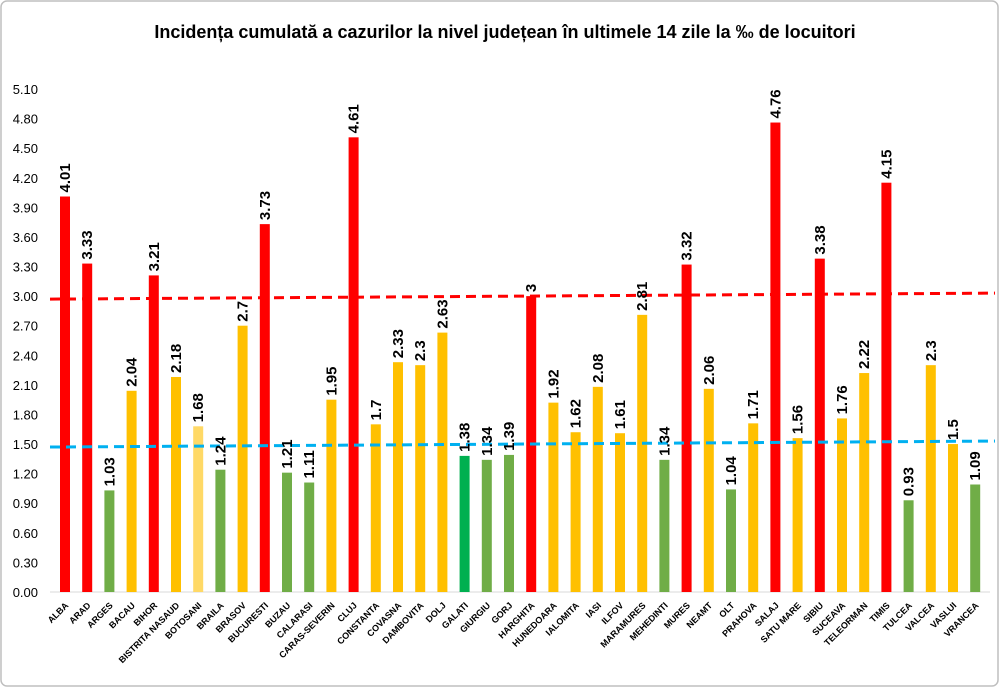 This screenshot has height=688, width=1000. What do you see at coordinates (25, 89) in the screenshot?
I see `y-tick-label: 5.10` at bounding box center [25, 89].